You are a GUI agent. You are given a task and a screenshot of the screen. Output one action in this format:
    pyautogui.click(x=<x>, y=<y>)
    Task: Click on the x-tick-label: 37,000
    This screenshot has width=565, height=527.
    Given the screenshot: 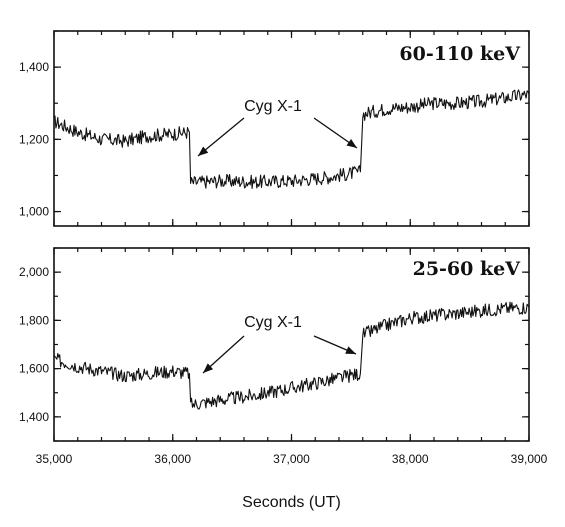 What is the action you would take?
    pyautogui.click(x=291, y=459)
    